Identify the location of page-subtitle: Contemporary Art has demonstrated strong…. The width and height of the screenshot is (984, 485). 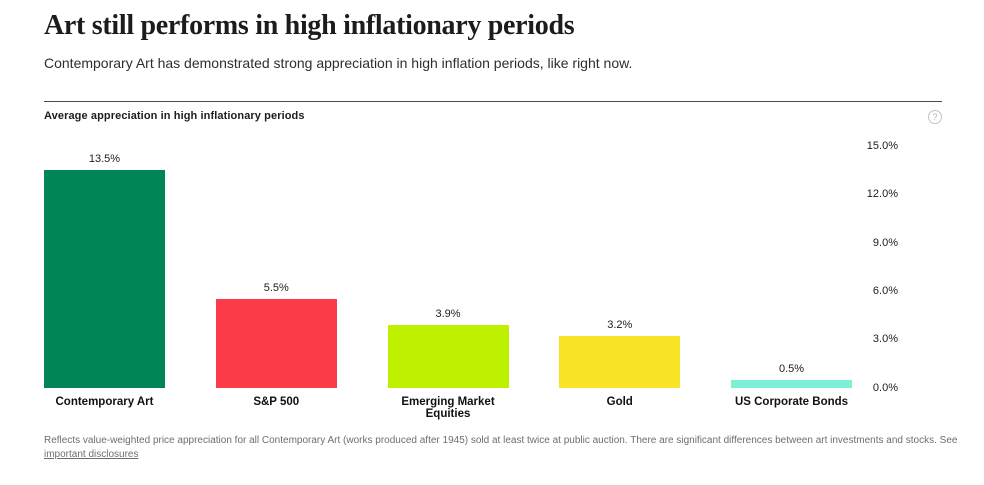
(338, 63).